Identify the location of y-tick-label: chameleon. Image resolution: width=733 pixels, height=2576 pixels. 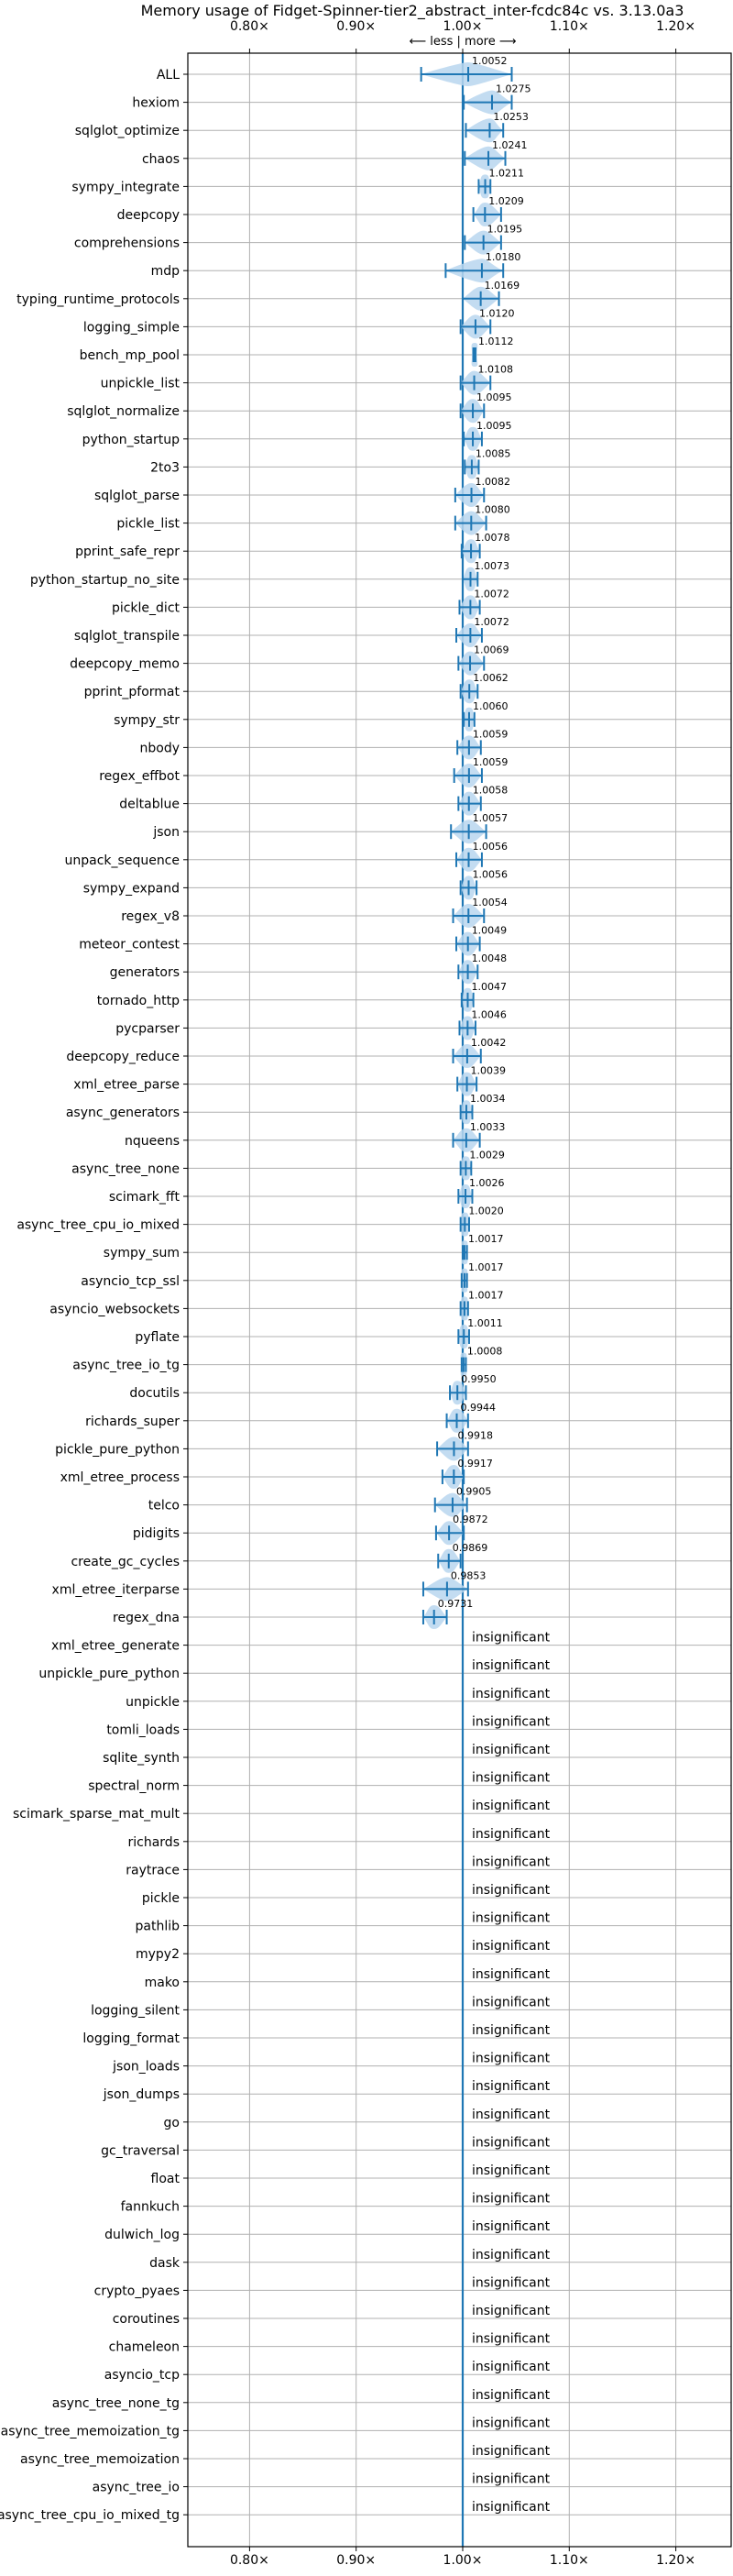
(144, 2347).